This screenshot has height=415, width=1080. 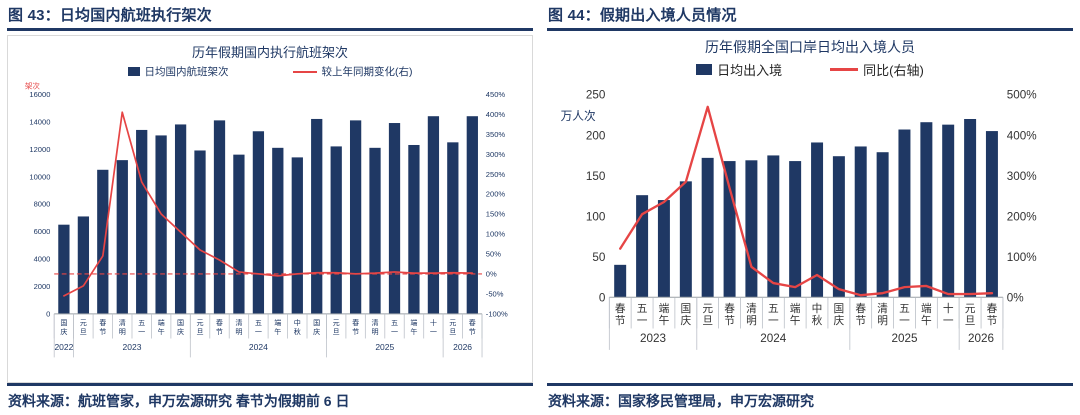 What do you see at coordinates (39, 121) in the screenshot?
I see `svg-text: 14000` at bounding box center [39, 121].